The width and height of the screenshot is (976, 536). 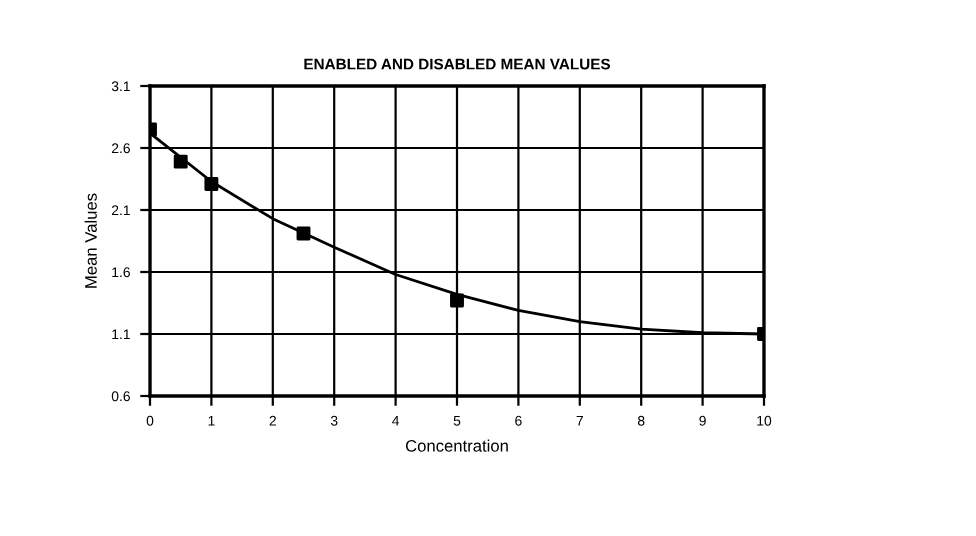 What do you see at coordinates (90, 240) in the screenshot?
I see `y-axis-title: Mean Values` at bounding box center [90, 240].